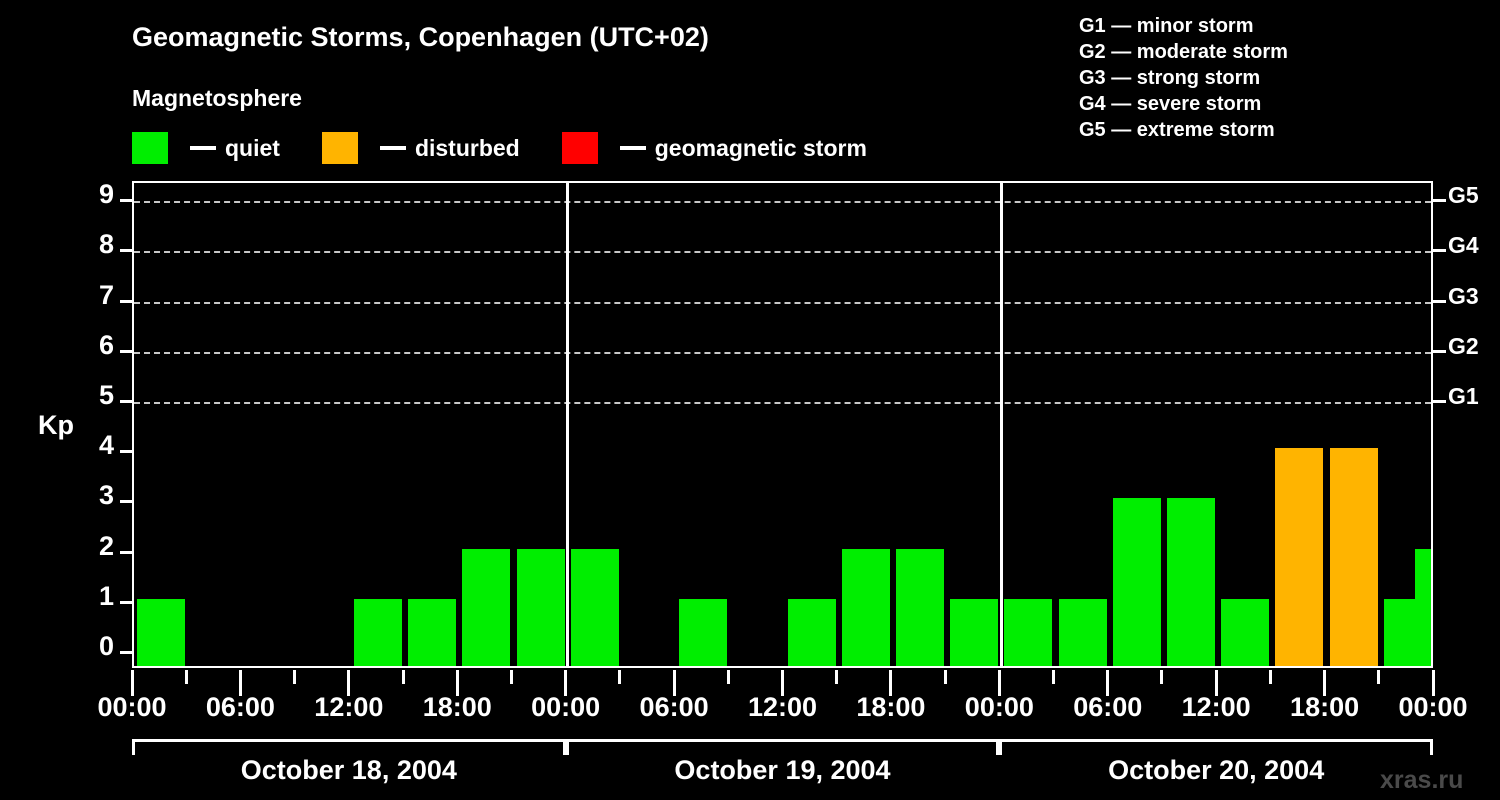 The image size is (1500, 800). I want to click on color-legend: quiet disturbed geomagnetic storm, so click(520, 148).